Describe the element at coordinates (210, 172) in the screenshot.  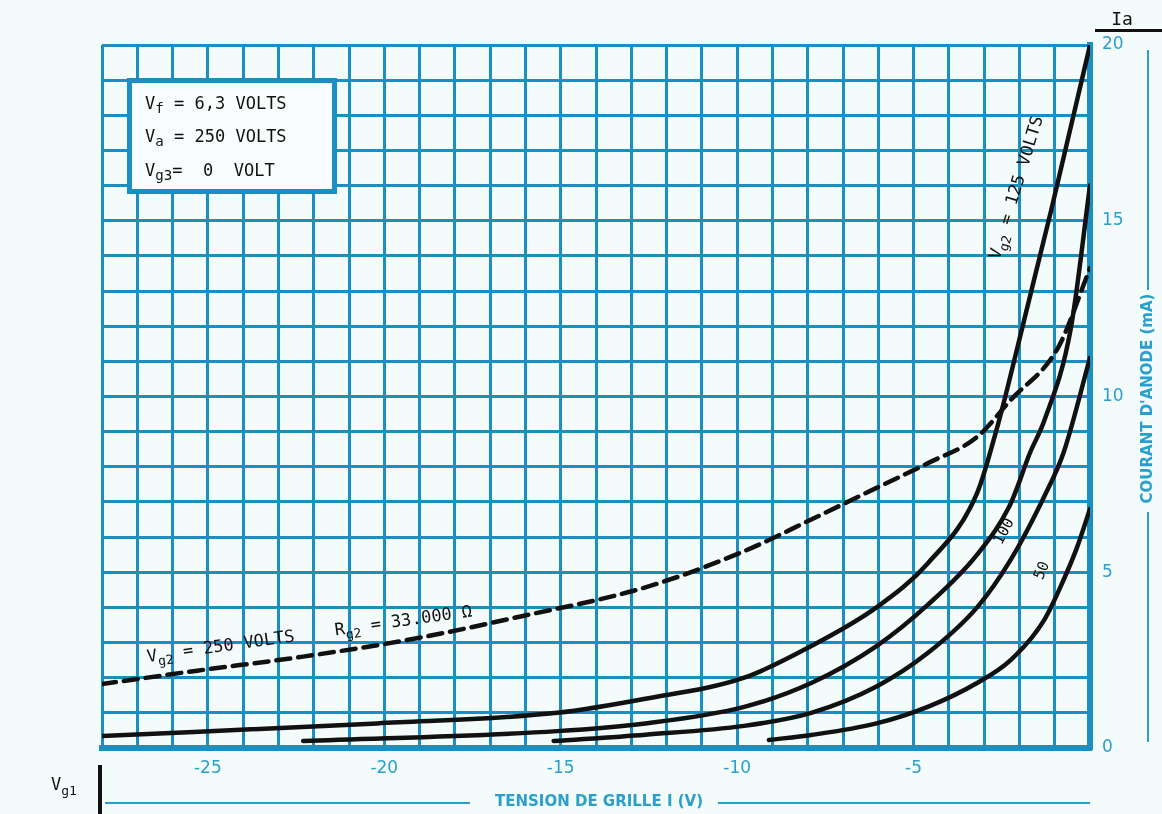
I see `annotation: V$_{g3}$= 0 VOLT` at that location.